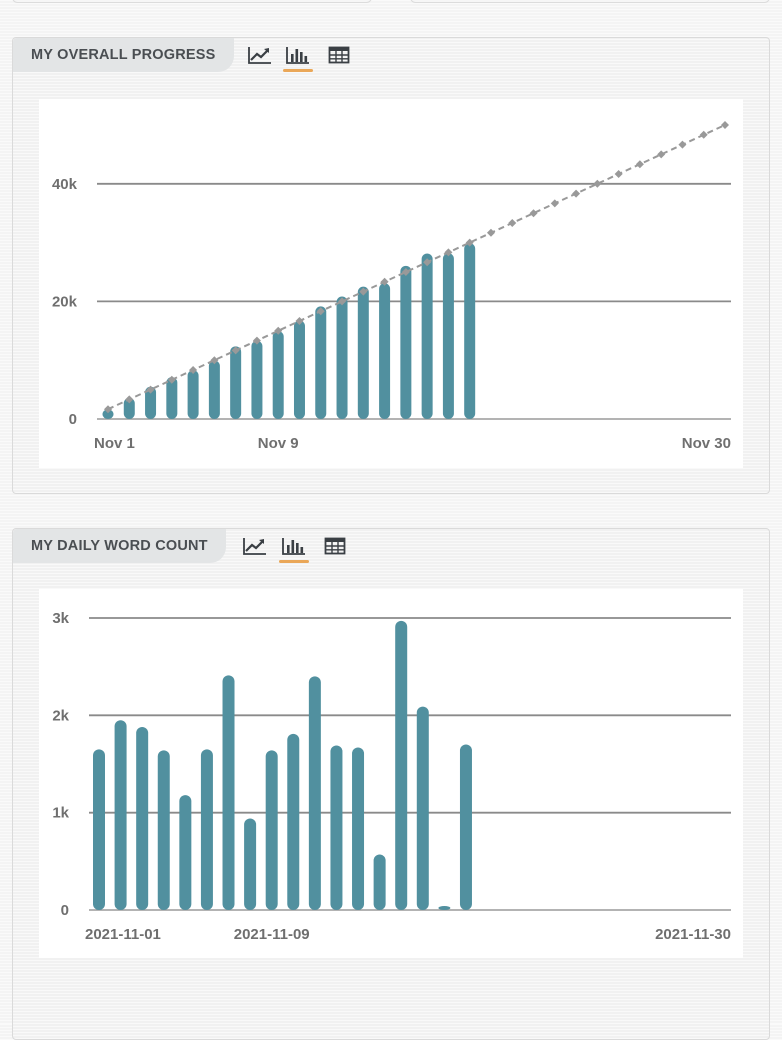  I want to click on x-tick-label: 2021-11-09, so click(272, 934).